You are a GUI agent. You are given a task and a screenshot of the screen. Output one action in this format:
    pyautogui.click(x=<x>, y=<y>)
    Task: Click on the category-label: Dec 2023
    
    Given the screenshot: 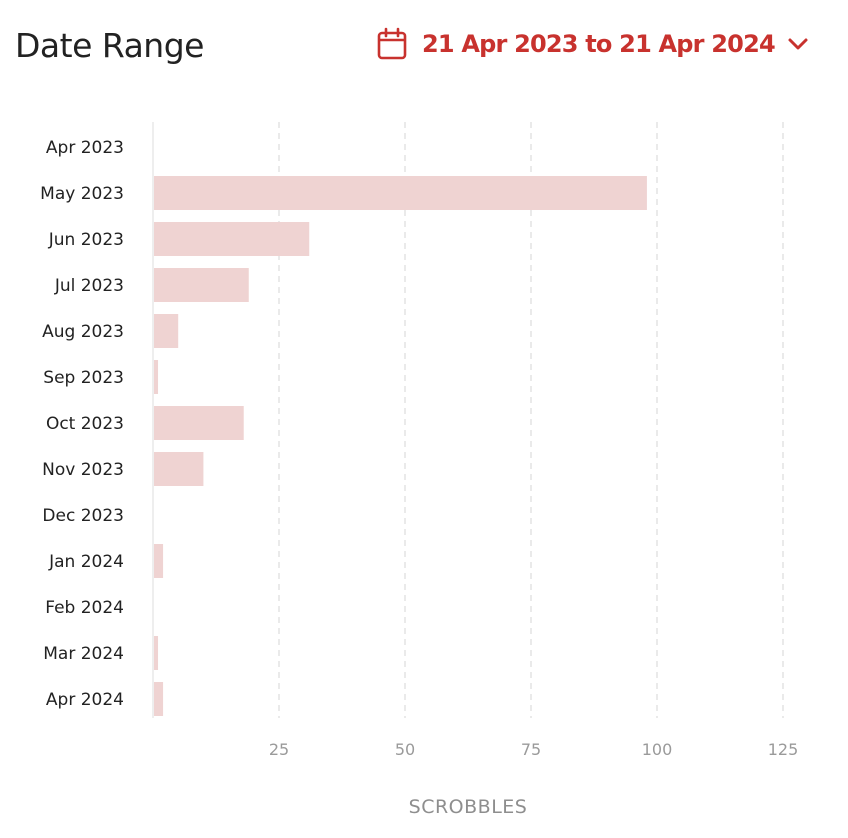 What is the action you would take?
    pyautogui.click(x=83, y=516)
    